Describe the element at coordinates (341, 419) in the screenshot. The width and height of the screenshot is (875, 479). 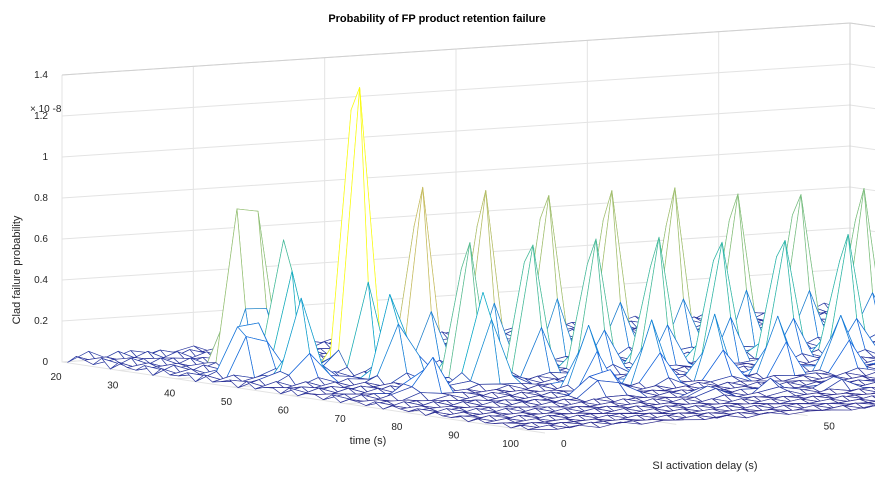
I see `x-tick-label: 70` at that location.